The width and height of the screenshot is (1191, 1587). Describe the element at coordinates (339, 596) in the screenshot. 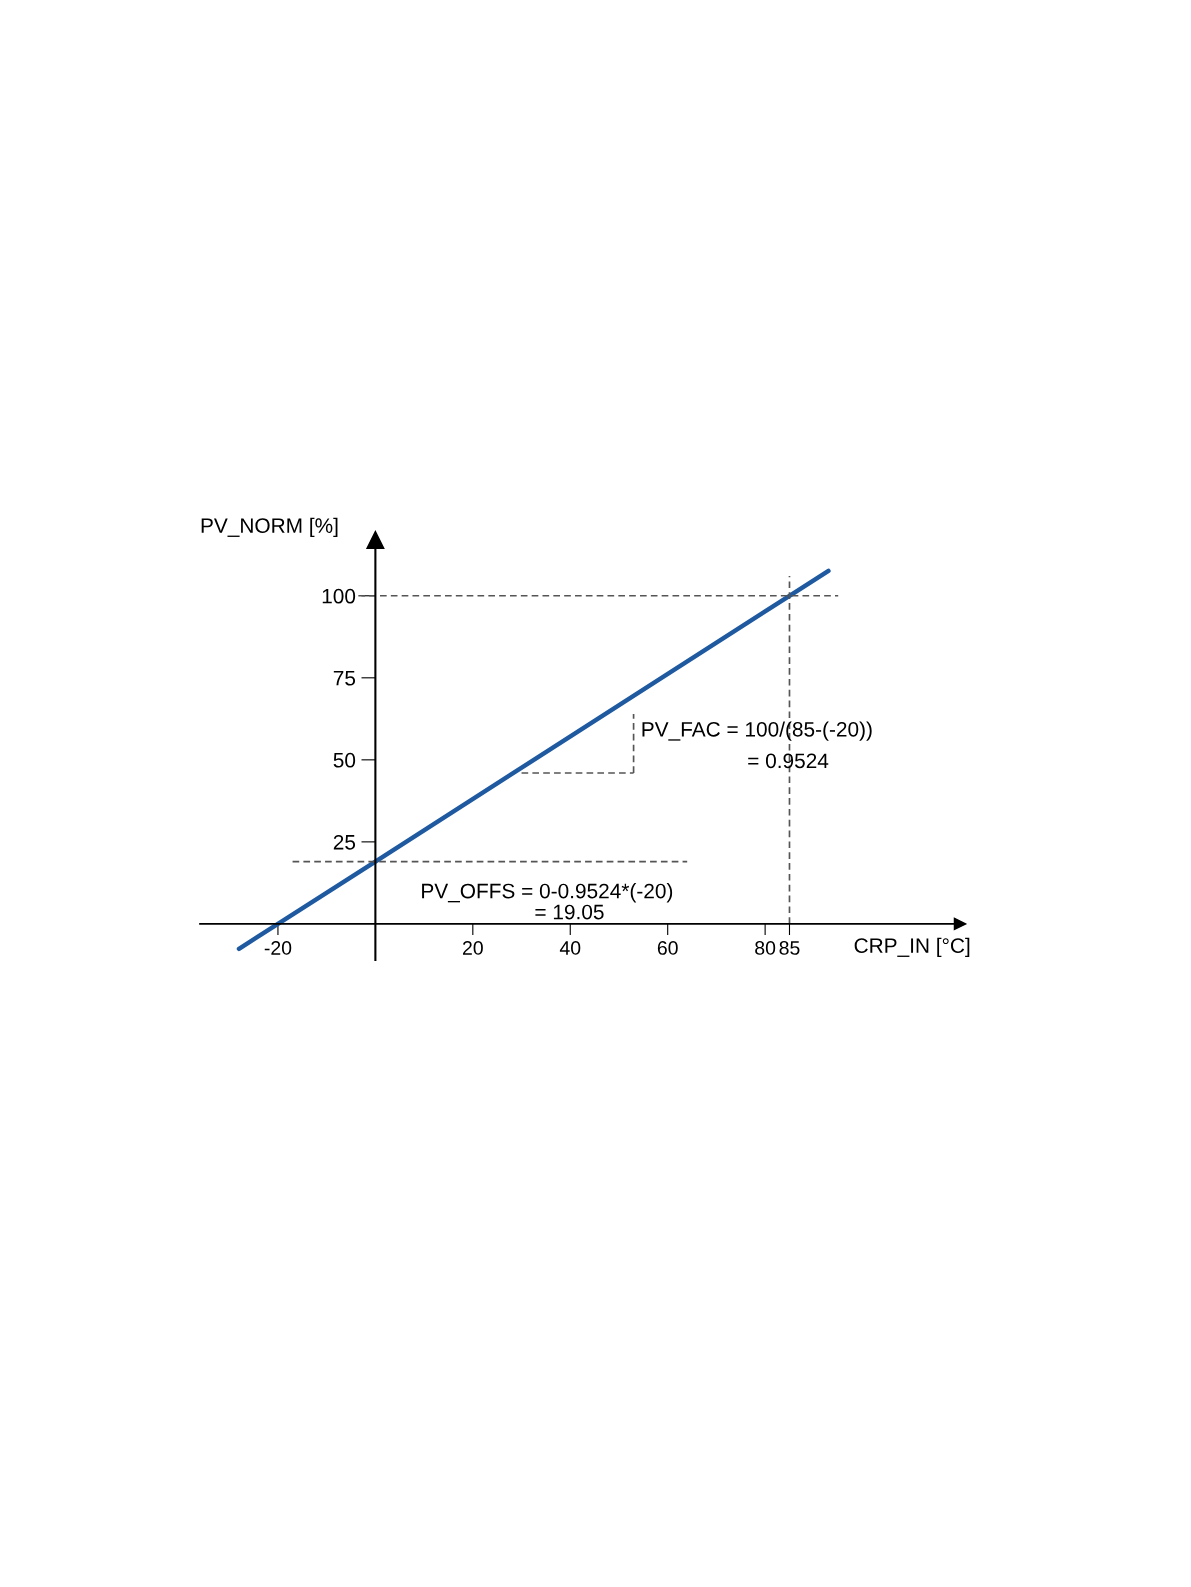

I see `y-tick-label: 100` at that location.